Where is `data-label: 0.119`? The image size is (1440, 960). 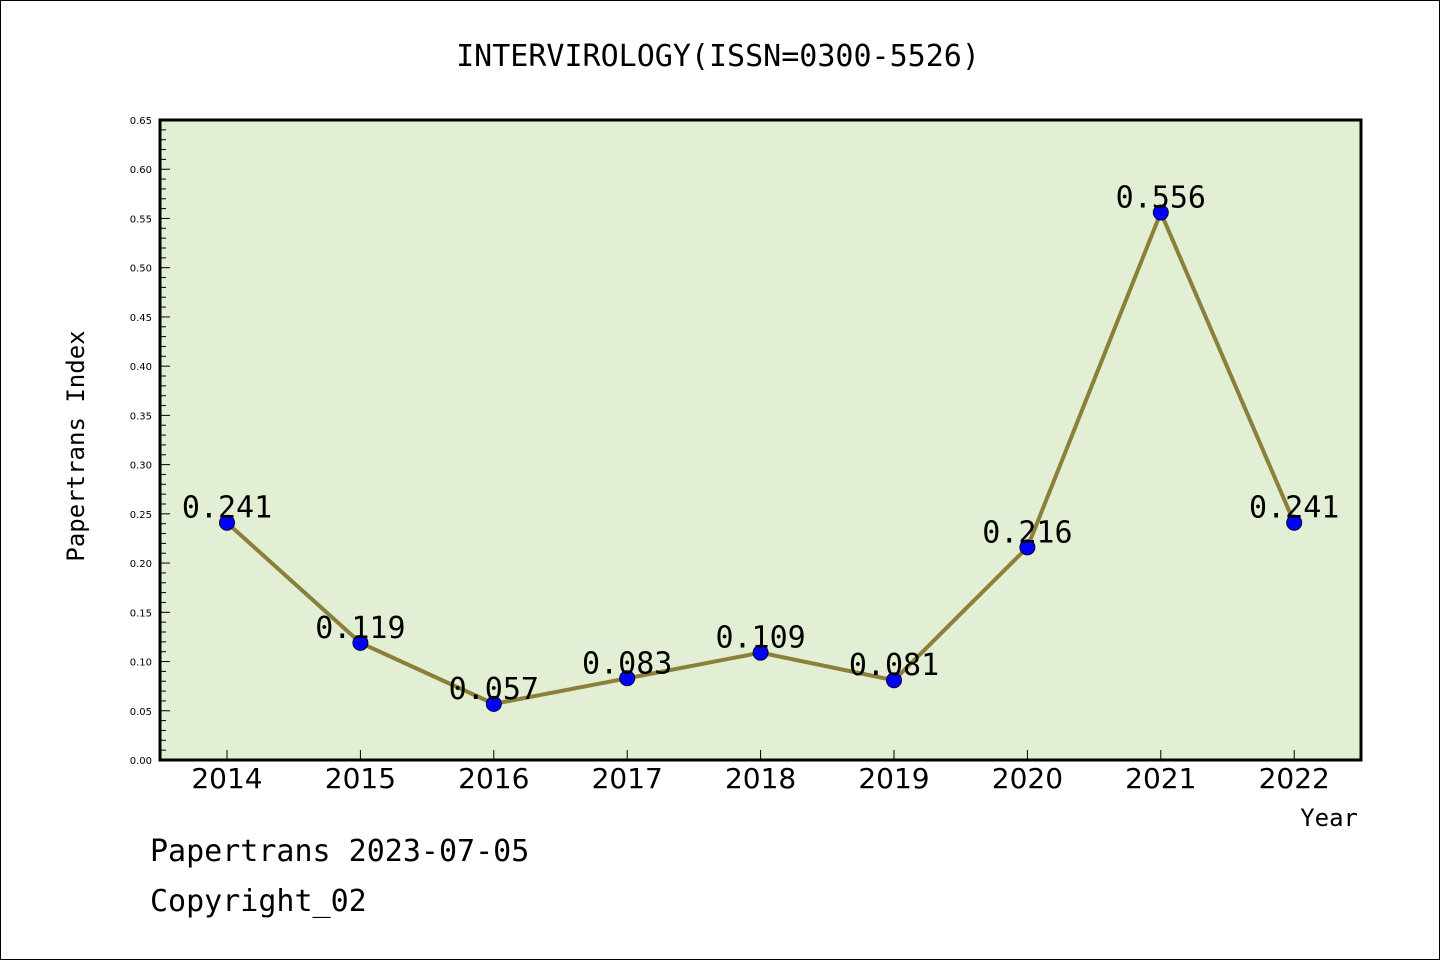
data-label: 0.119 is located at coordinates (360, 628).